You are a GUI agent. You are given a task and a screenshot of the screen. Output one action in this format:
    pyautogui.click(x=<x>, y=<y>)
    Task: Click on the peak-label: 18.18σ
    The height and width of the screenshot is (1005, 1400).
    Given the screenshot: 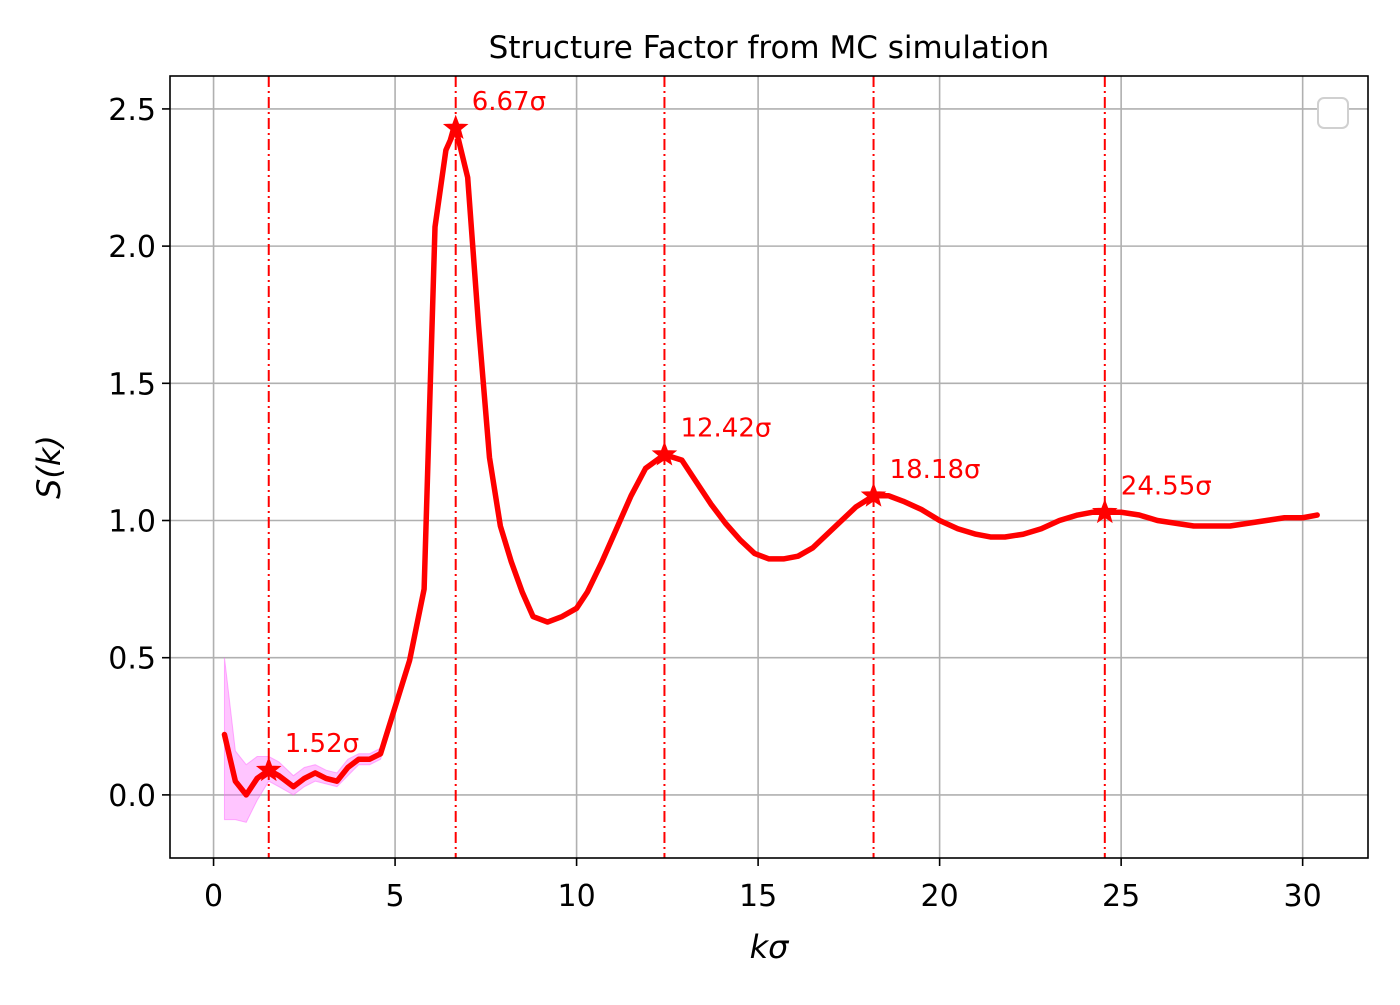 What is the action you would take?
    pyautogui.click(x=935, y=470)
    